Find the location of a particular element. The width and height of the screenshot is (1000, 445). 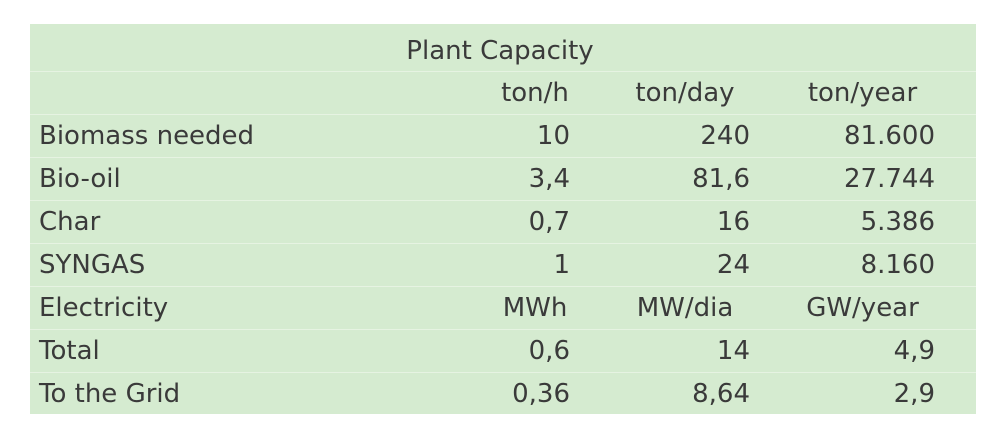

value-ton-day: 240 is located at coordinates (725, 136).